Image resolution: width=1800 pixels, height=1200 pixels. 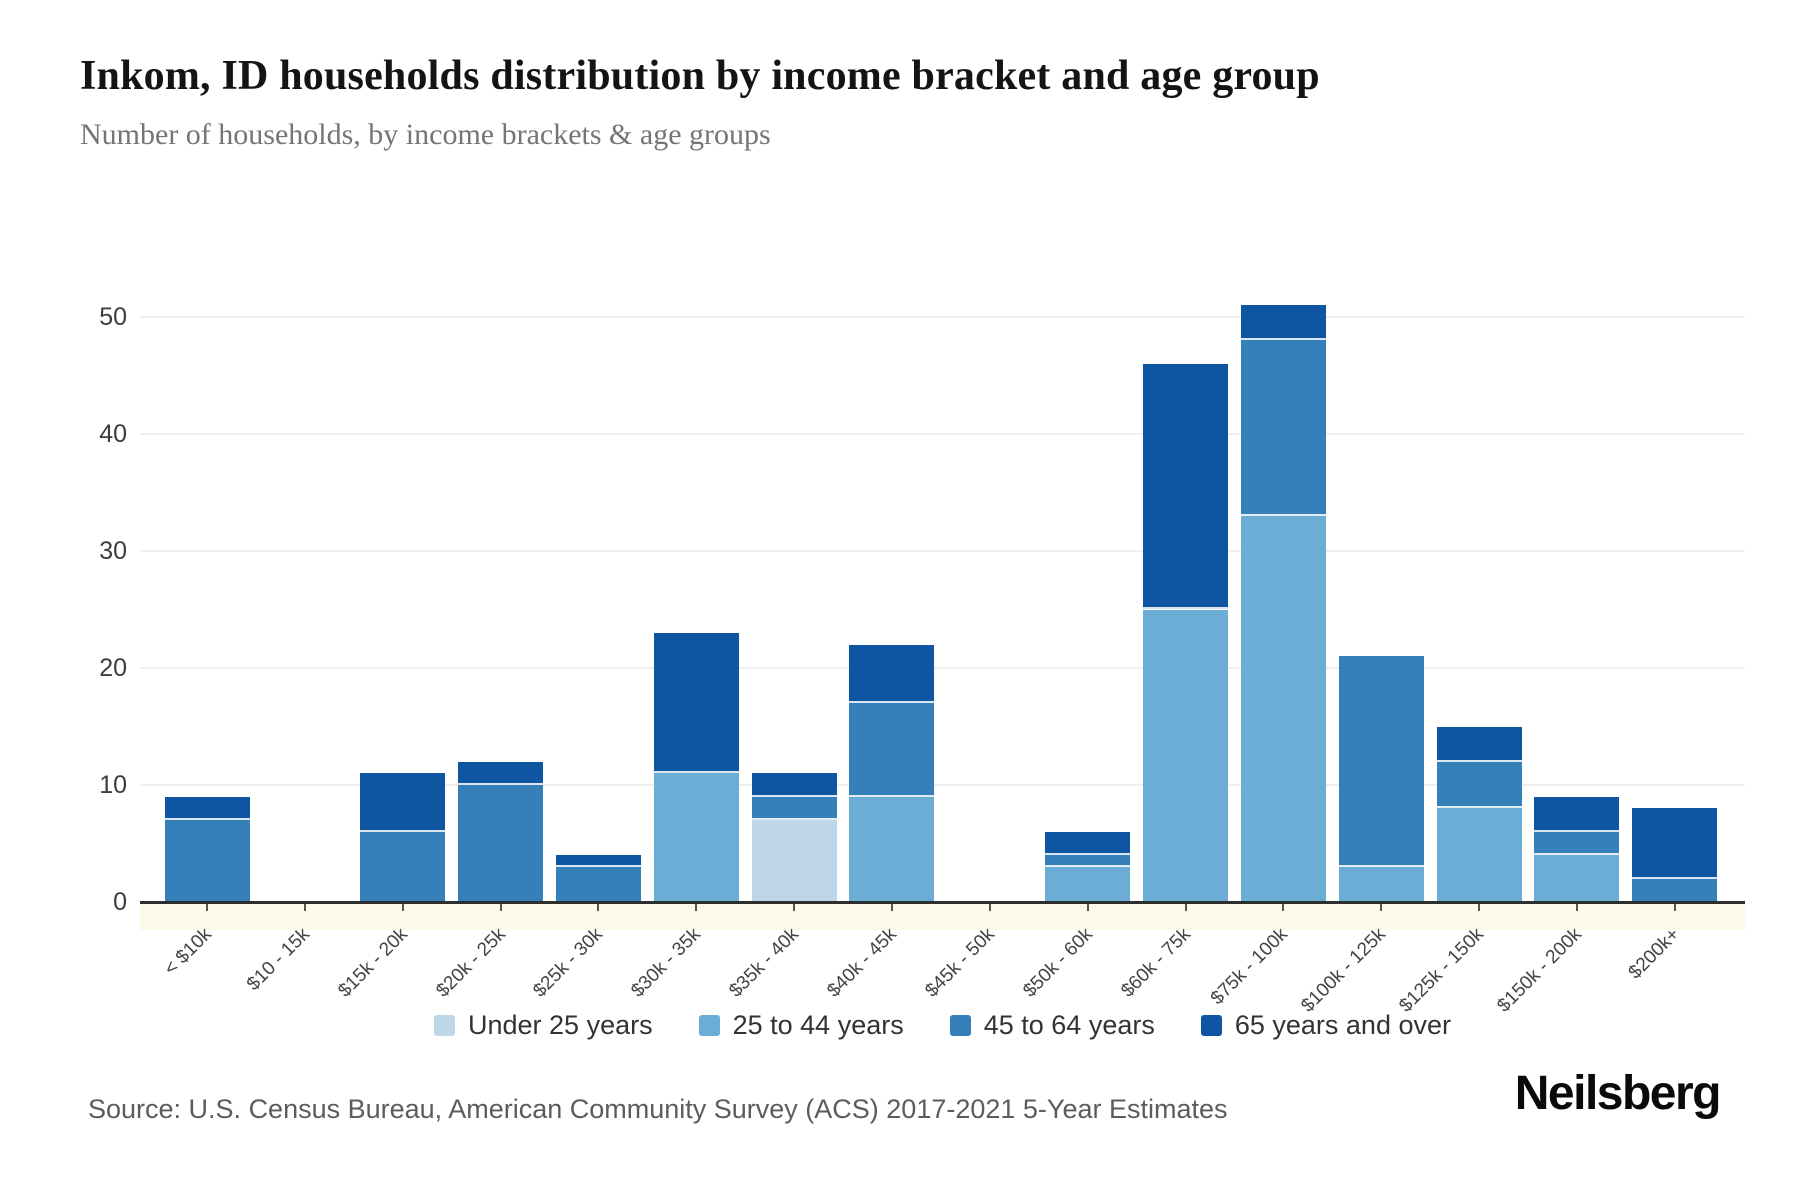 What do you see at coordinates (120, 902) in the screenshot?
I see `y-axis-tick-label: 0` at bounding box center [120, 902].